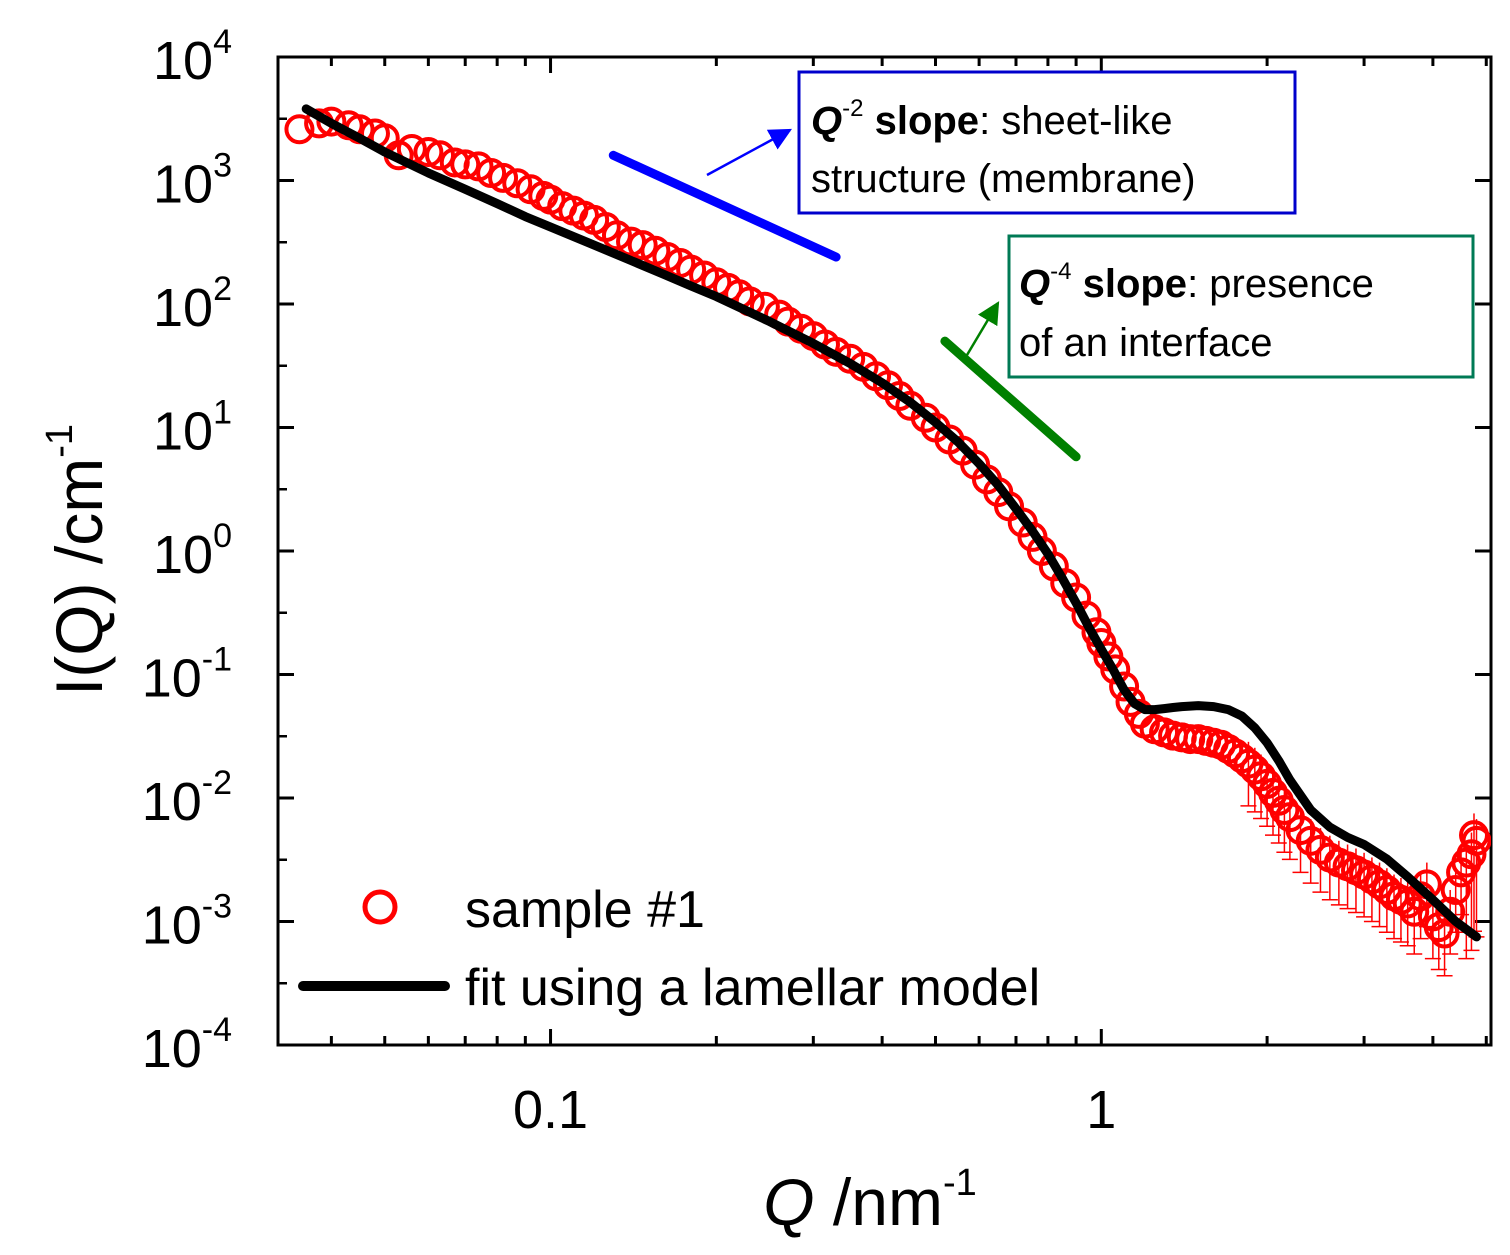  Describe the element at coordinates (879, 1202) in the screenshot. I see `x-axis-unit: /nm` at that location.